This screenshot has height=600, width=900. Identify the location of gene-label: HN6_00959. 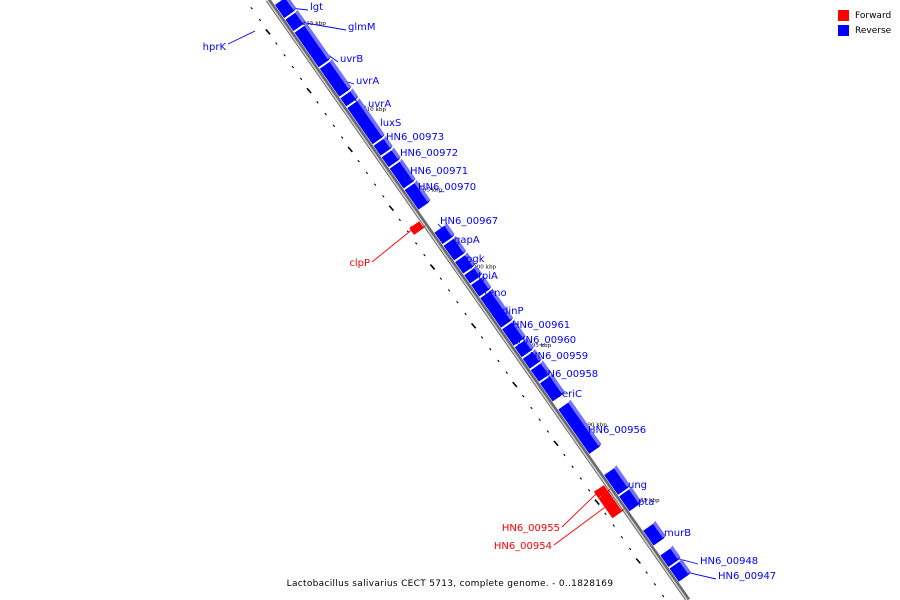
(559, 356).